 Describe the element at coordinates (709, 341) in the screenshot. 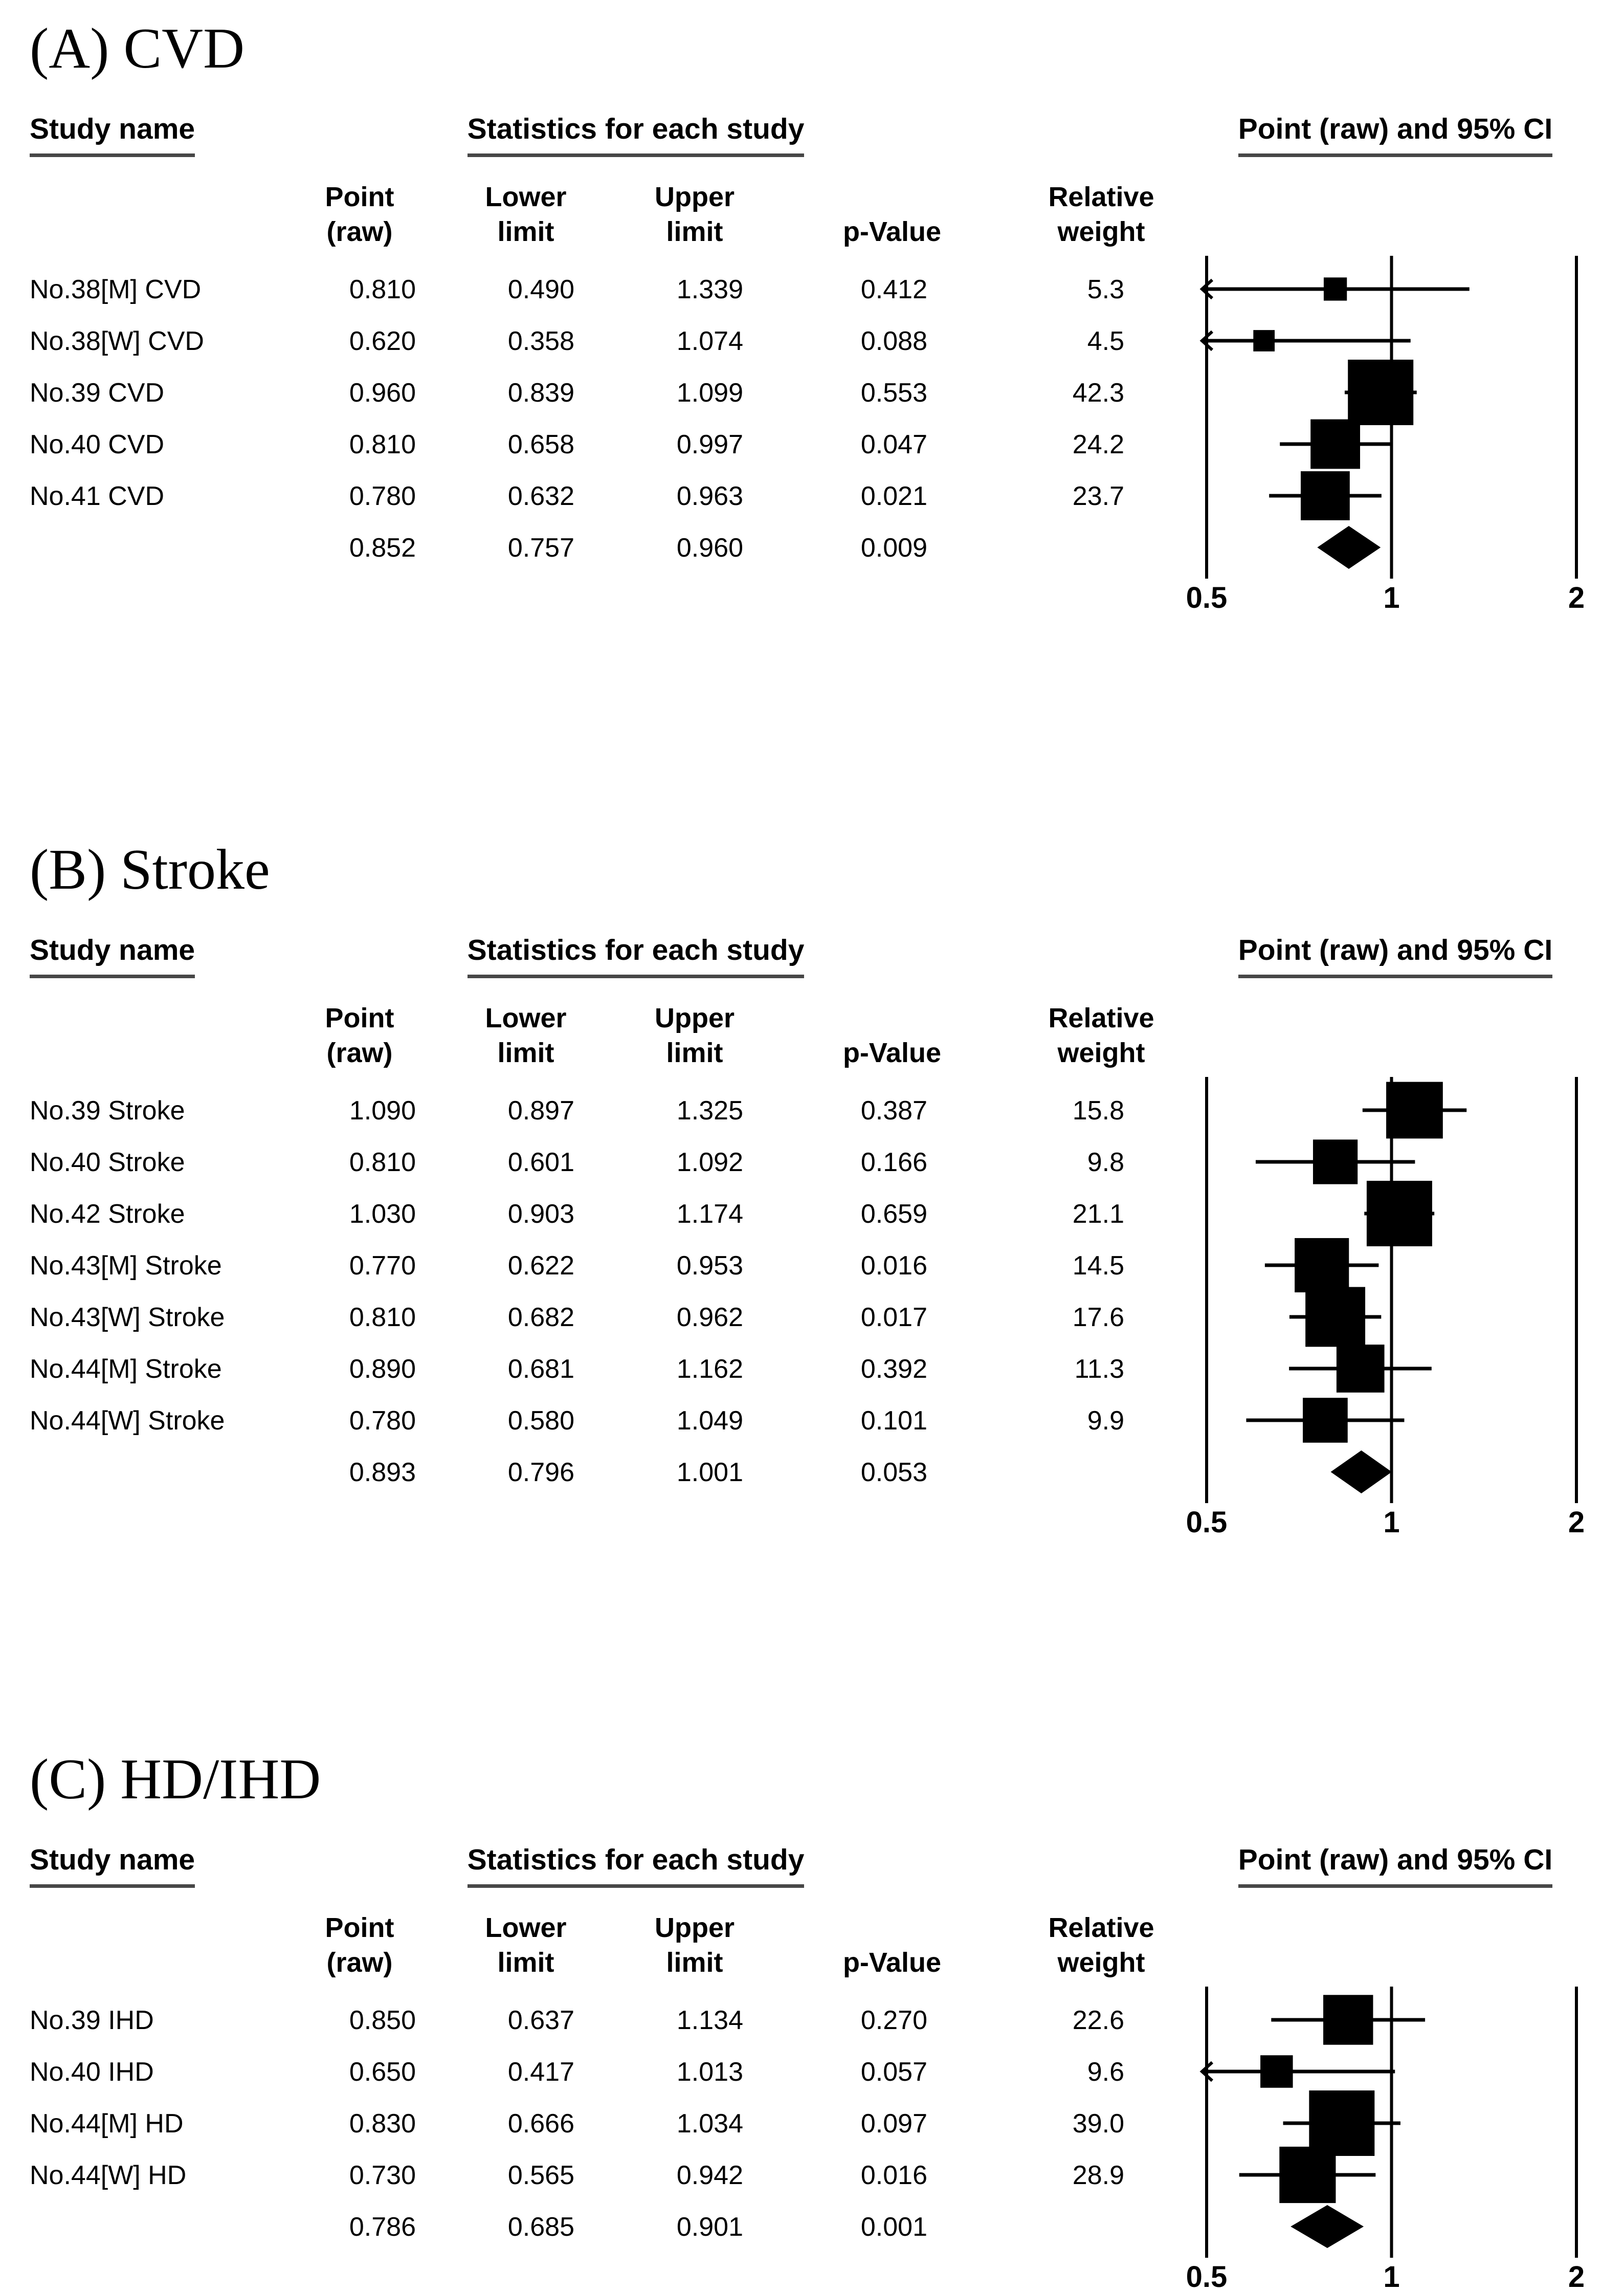

I see `cell-upper-limit: 1.074` at that location.